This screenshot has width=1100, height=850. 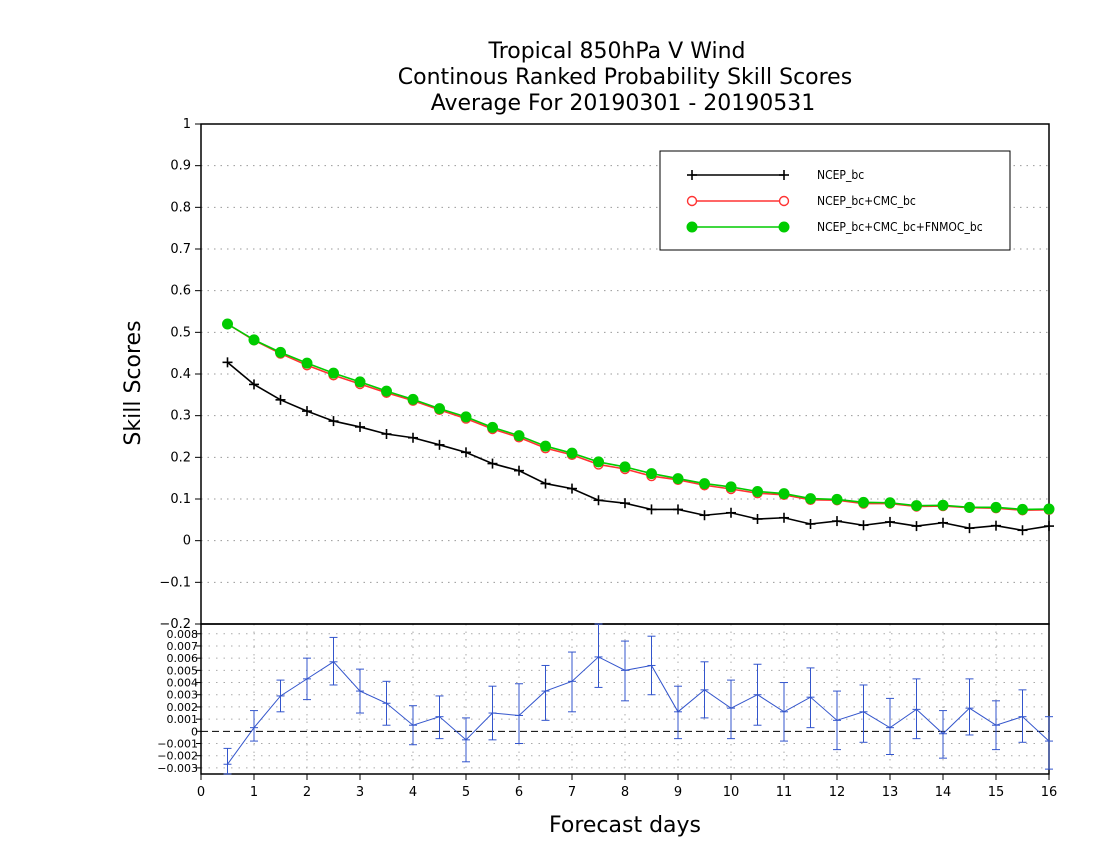 I want to click on x-tick-label: 5, so click(x=466, y=792).